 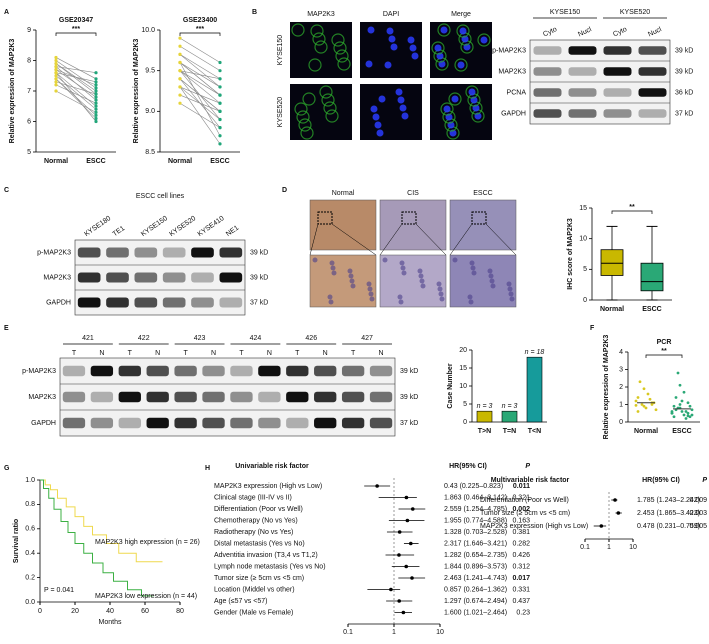 I want to click on series-label: MAP2K3 low expression (n = 44), so click(x=146, y=596).